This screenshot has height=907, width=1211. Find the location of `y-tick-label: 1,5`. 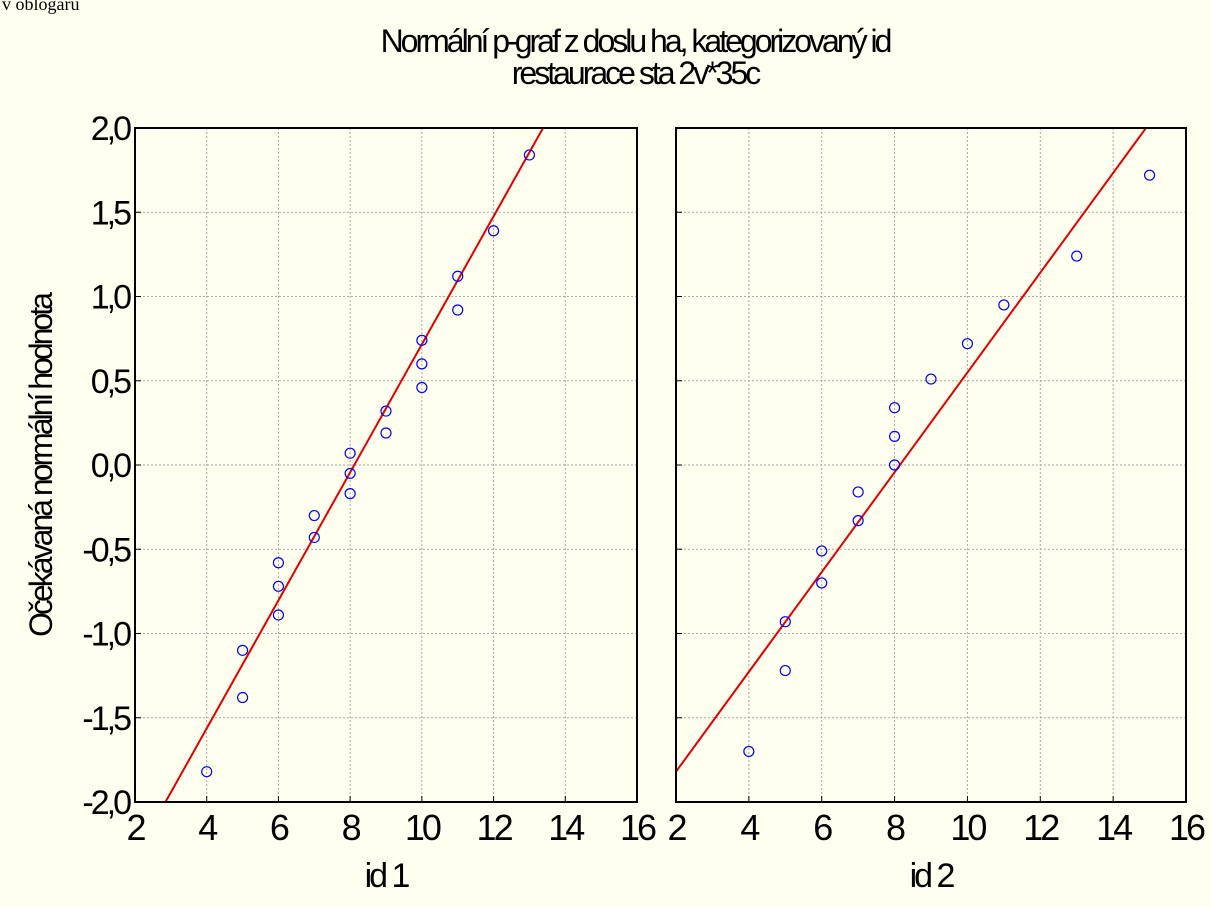

y-tick-label: 1,5 is located at coordinates (111, 213).